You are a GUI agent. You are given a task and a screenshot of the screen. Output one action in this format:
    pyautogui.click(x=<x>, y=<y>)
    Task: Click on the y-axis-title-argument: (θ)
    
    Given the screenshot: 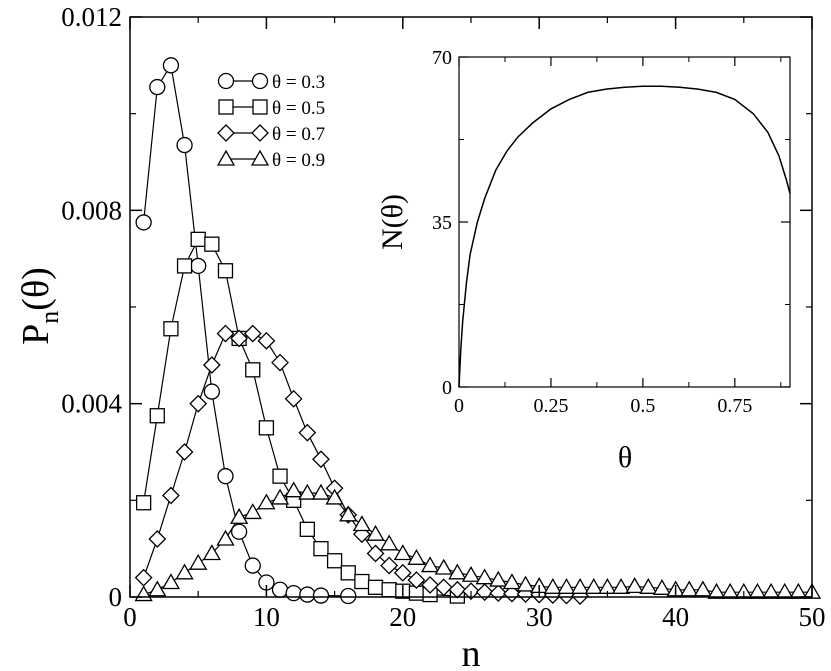 What is the action you would take?
    pyautogui.click(x=36, y=289)
    